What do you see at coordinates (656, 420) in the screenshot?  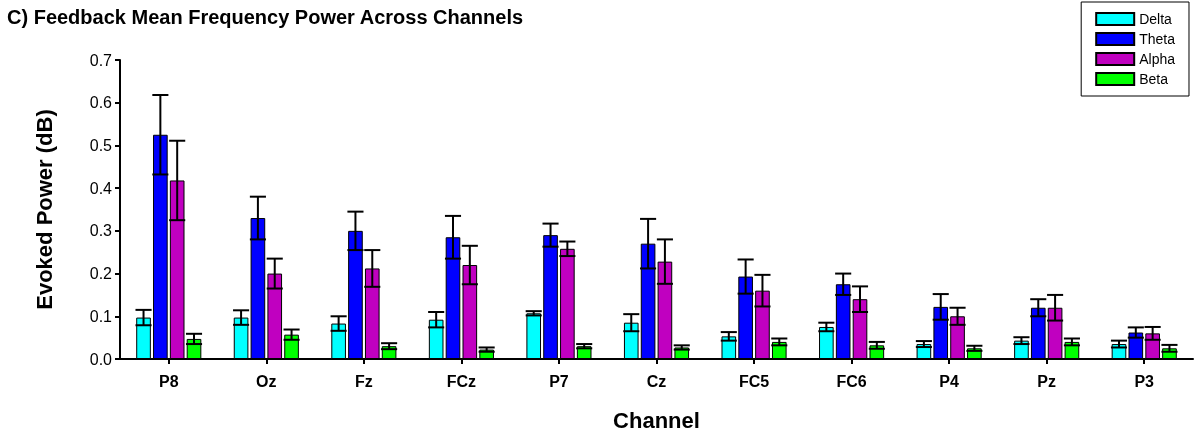 I see `x-axis-title: Channel` at bounding box center [656, 420].